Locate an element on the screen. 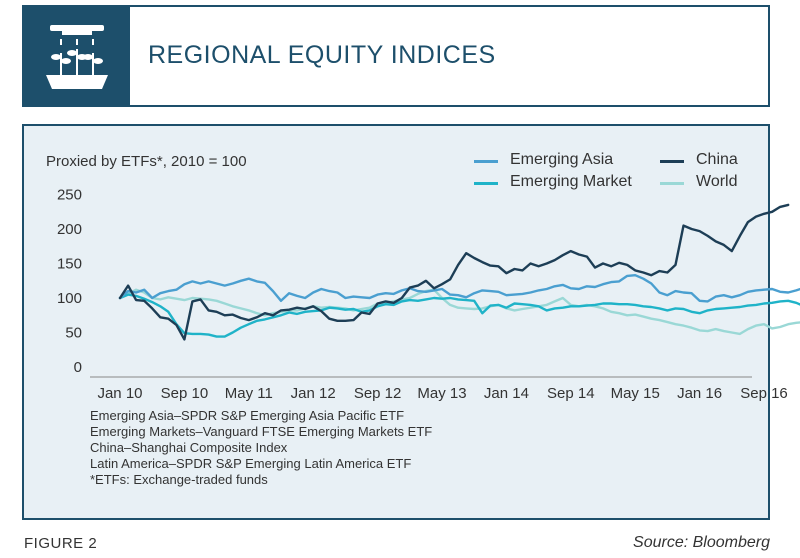 This screenshot has width=800, height=558. legend-item-china: China is located at coordinates (710, 161).